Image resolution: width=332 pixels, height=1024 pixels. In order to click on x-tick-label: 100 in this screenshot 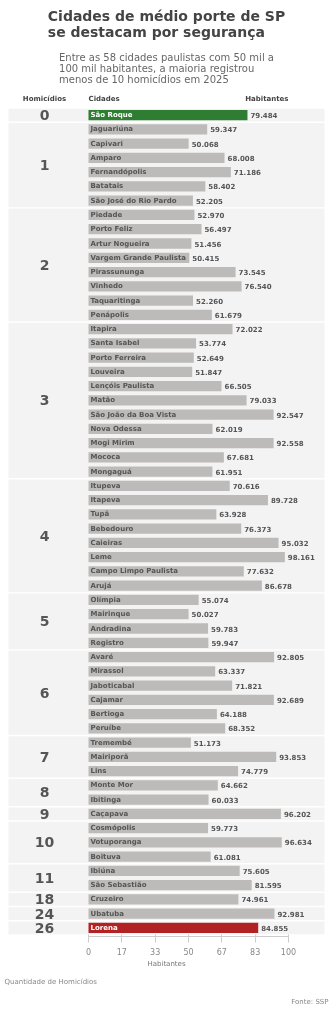, I will do `click(288, 952)`.